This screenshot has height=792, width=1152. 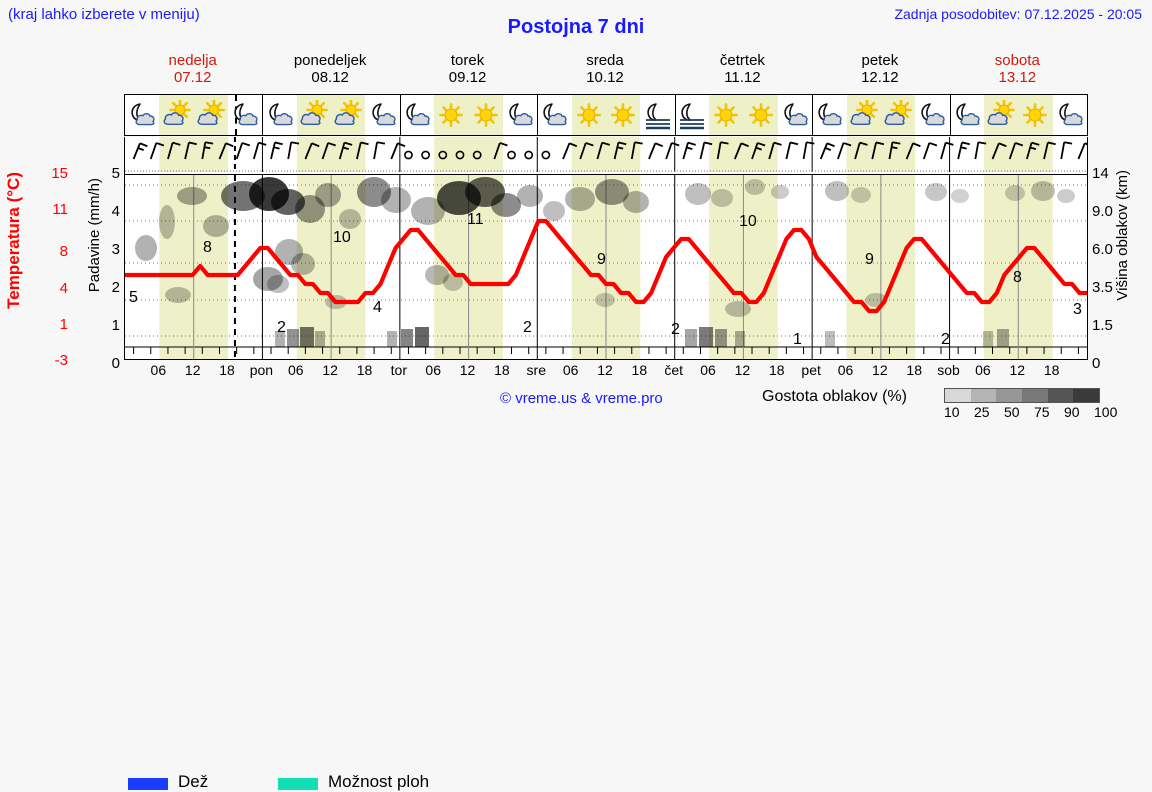 I want to click on cloud-density-legend-title: Gostota oblakov (%), so click(x=834, y=396).